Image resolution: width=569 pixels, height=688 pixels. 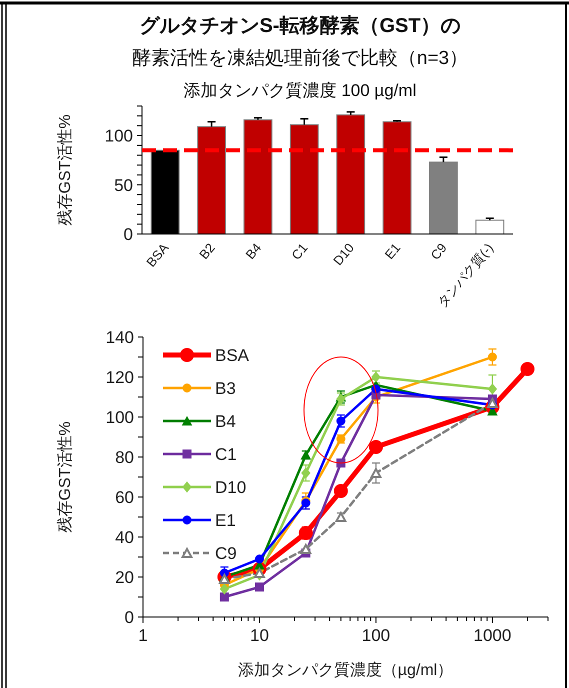 What do you see at coordinates (225, 388) in the screenshot?
I see `legend-label: B3` at bounding box center [225, 388].